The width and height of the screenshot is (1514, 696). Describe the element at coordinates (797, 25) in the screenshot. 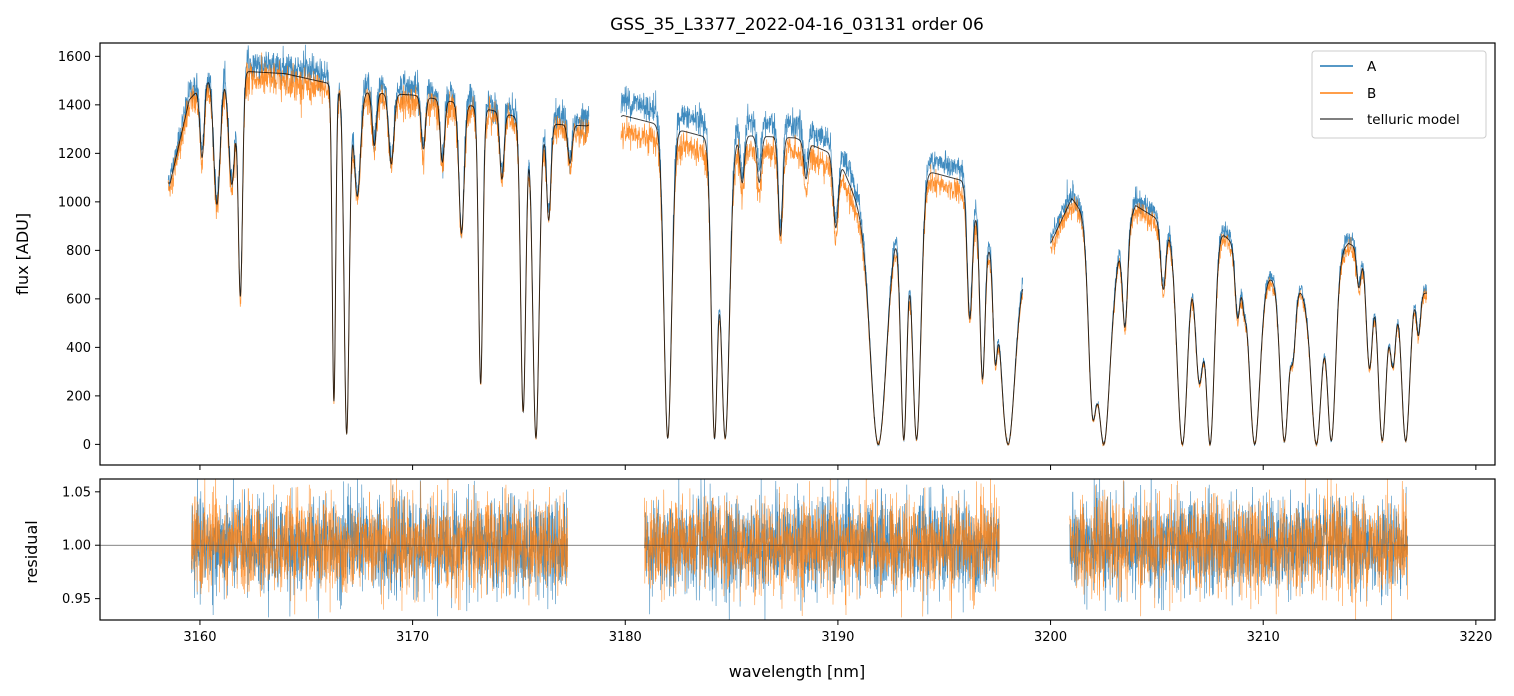

I see `chart-title: GSS_35_L3377_2022-04-16_03131 order 06` at that location.